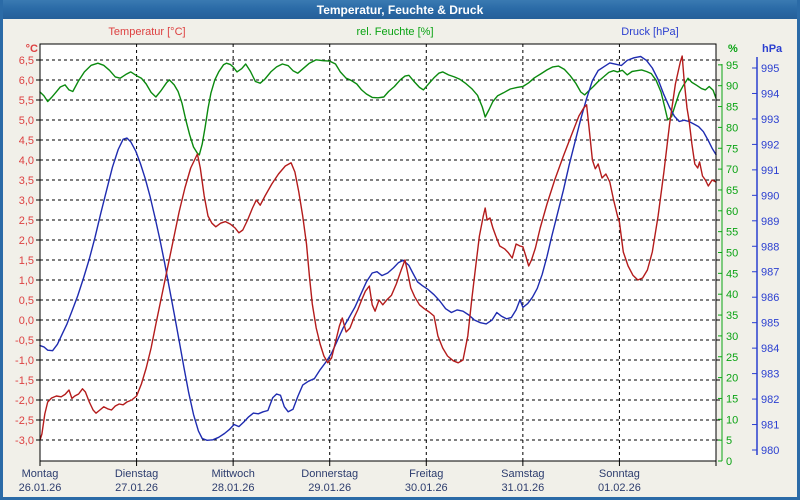  I want to click on temp-tick-label: -2,5, so click(24, 421).